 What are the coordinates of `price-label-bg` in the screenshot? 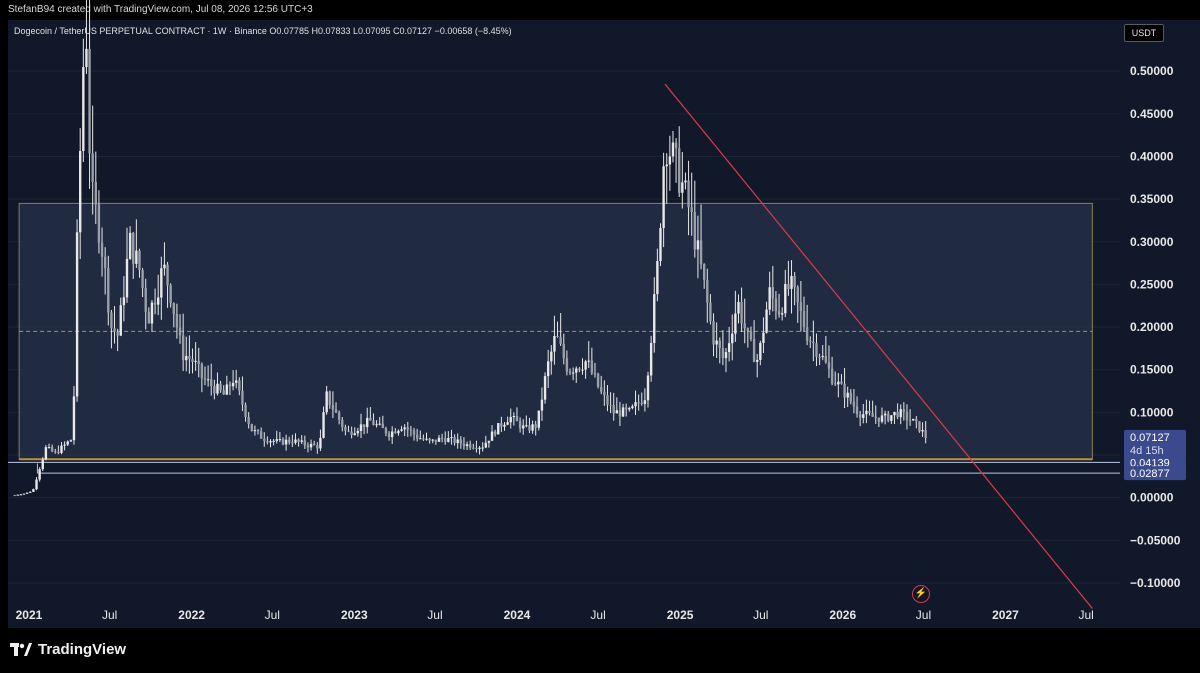 It's located at (1155, 443).